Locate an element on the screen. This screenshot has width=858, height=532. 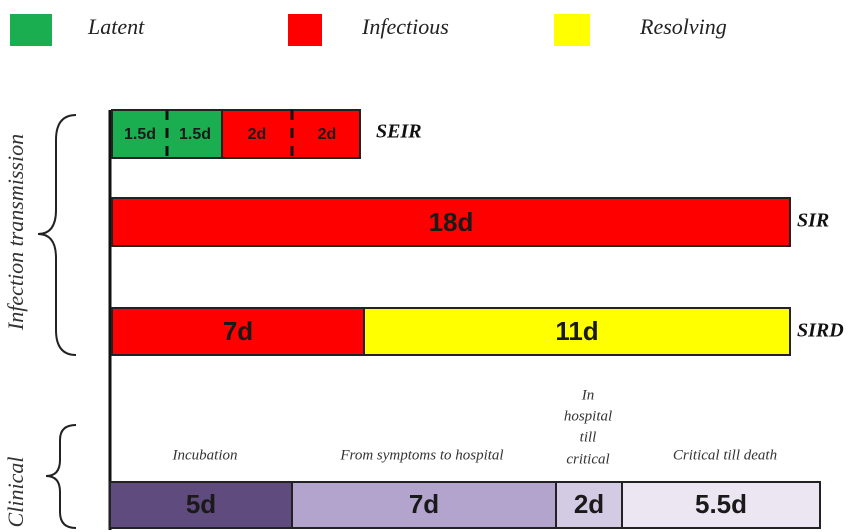
side-label: Clinical is located at coordinates (15, 492).